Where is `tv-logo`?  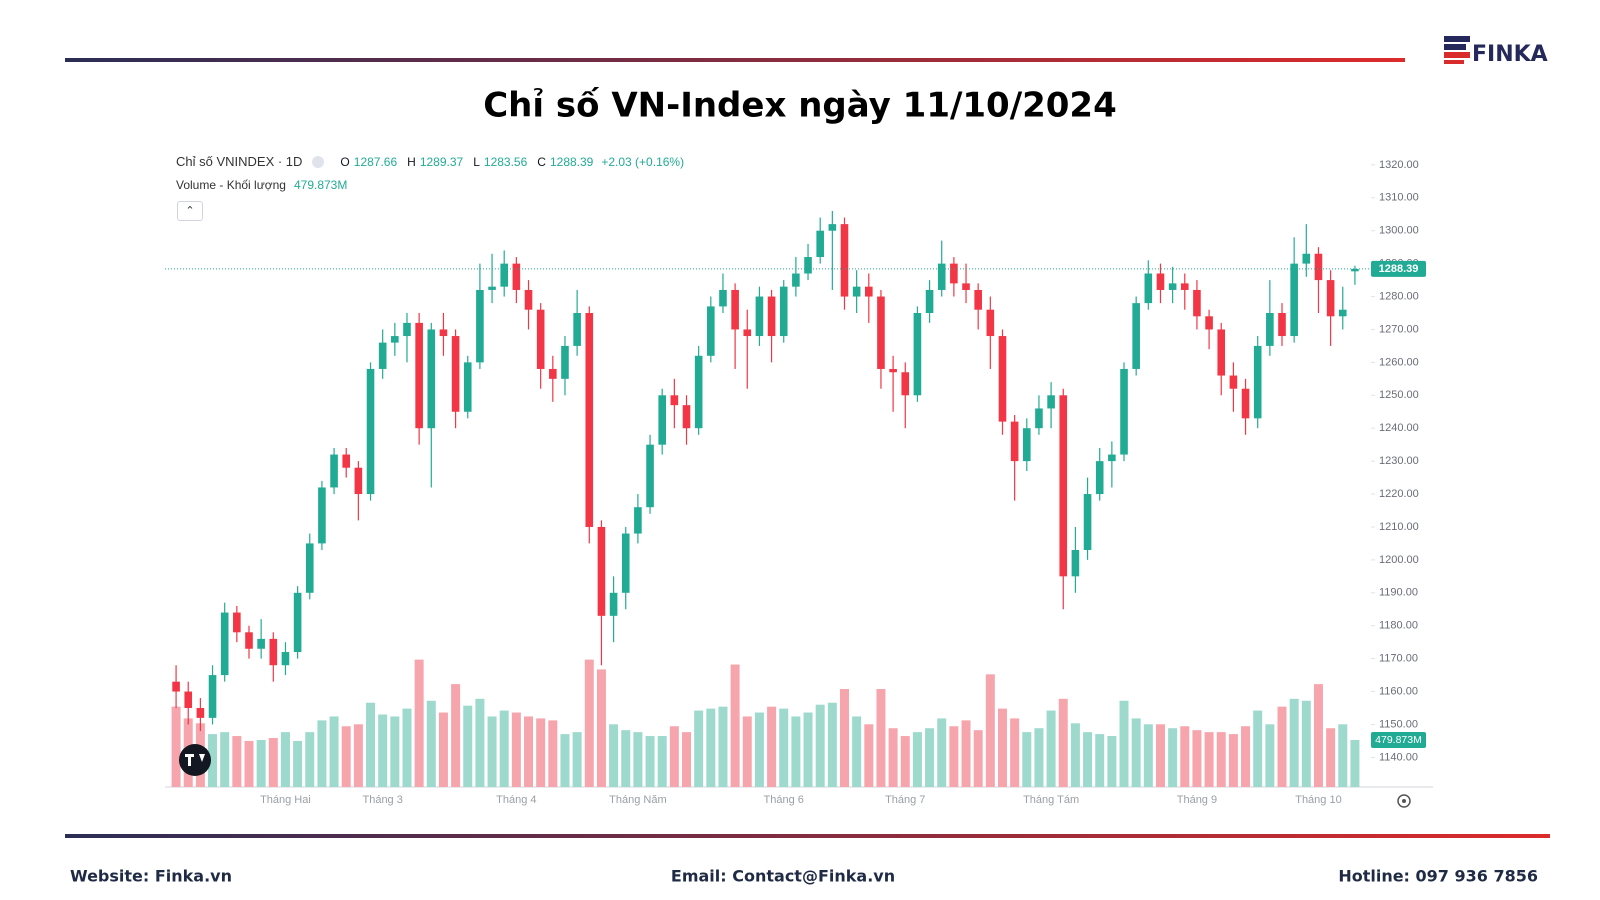
tv-logo is located at coordinates (195, 760).